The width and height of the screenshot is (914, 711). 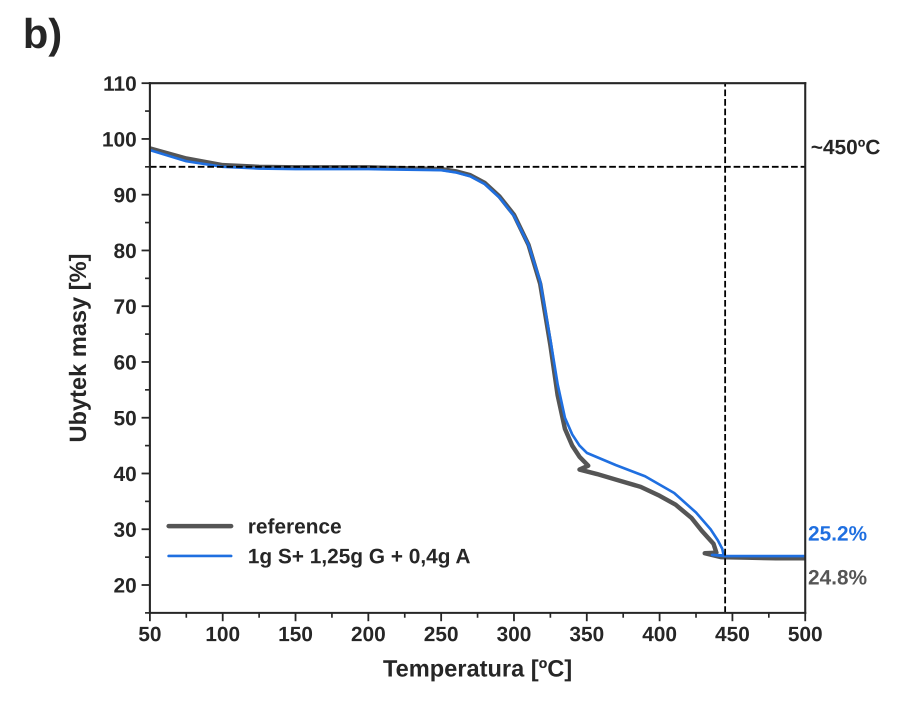 What do you see at coordinates (125, 306) in the screenshot?
I see `y-tick-label: 70` at bounding box center [125, 306].